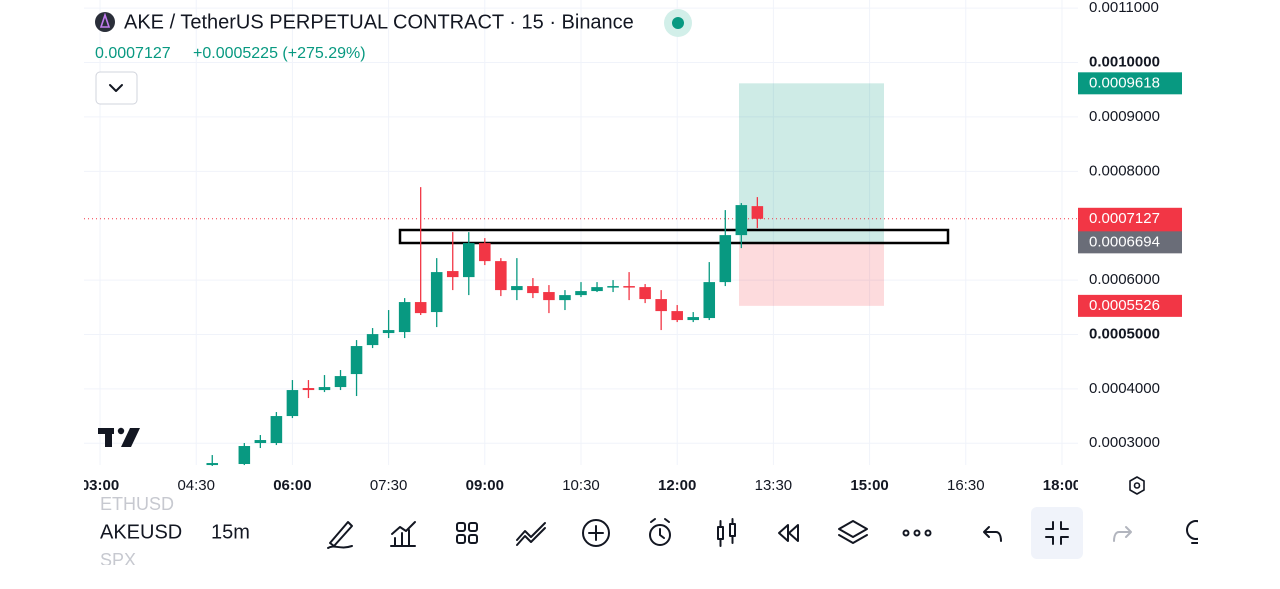  Describe the element at coordinates (992, 534) in the screenshot. I see `undo-icon` at that location.